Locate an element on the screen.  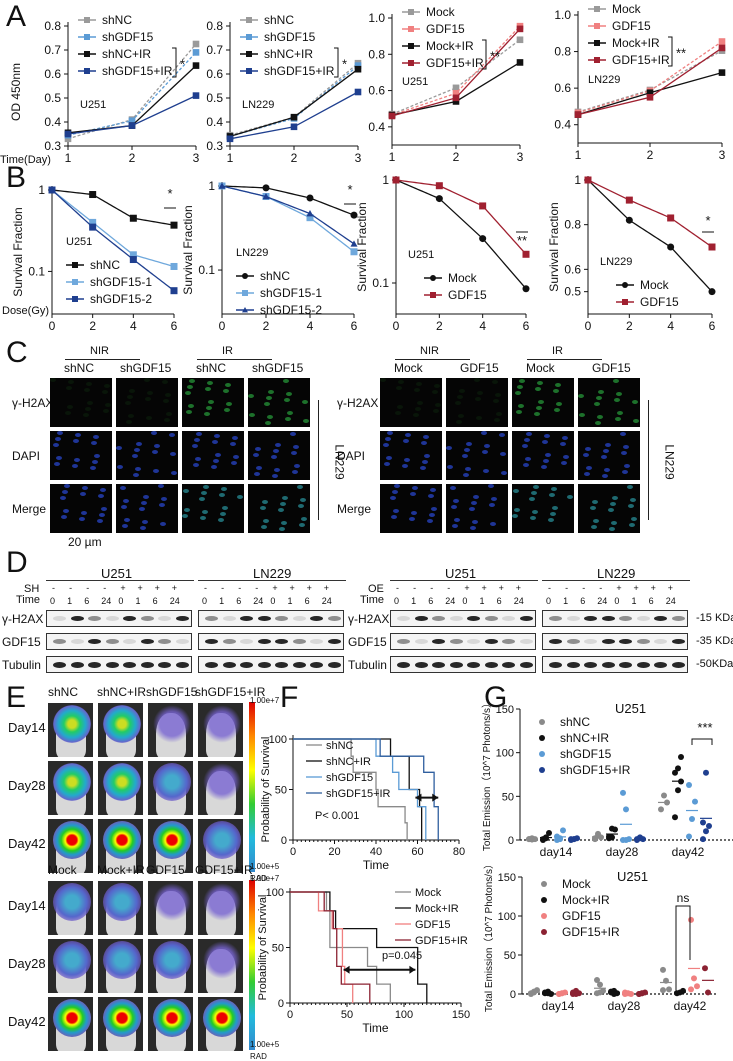
significance-bracket is located at coordinates (484, 54).